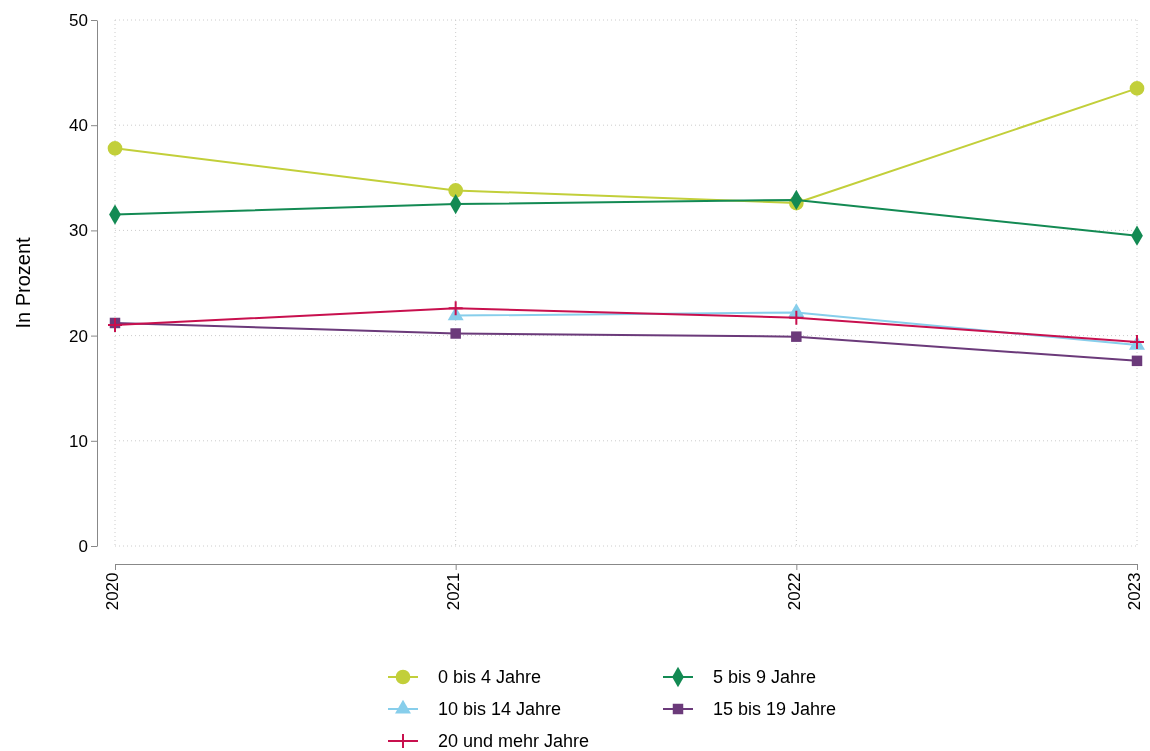 The width and height of the screenshot is (1150, 751). Describe the element at coordinates (78, 20) in the screenshot. I see `y-tick-label: 50` at that location.